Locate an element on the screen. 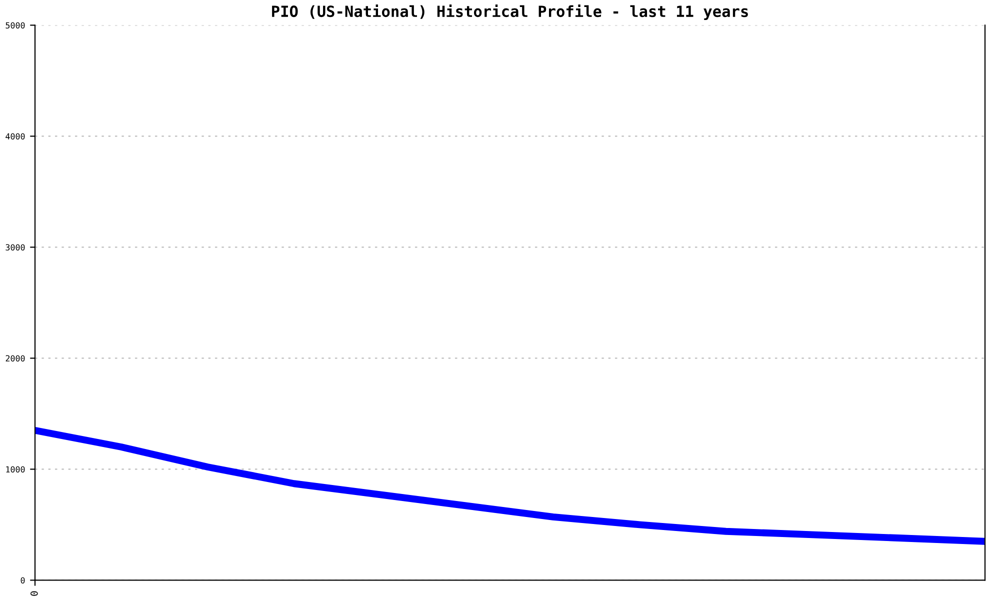 The width and height of the screenshot is (1000, 600). y-tick-label: 4000 is located at coordinates (15, 136).